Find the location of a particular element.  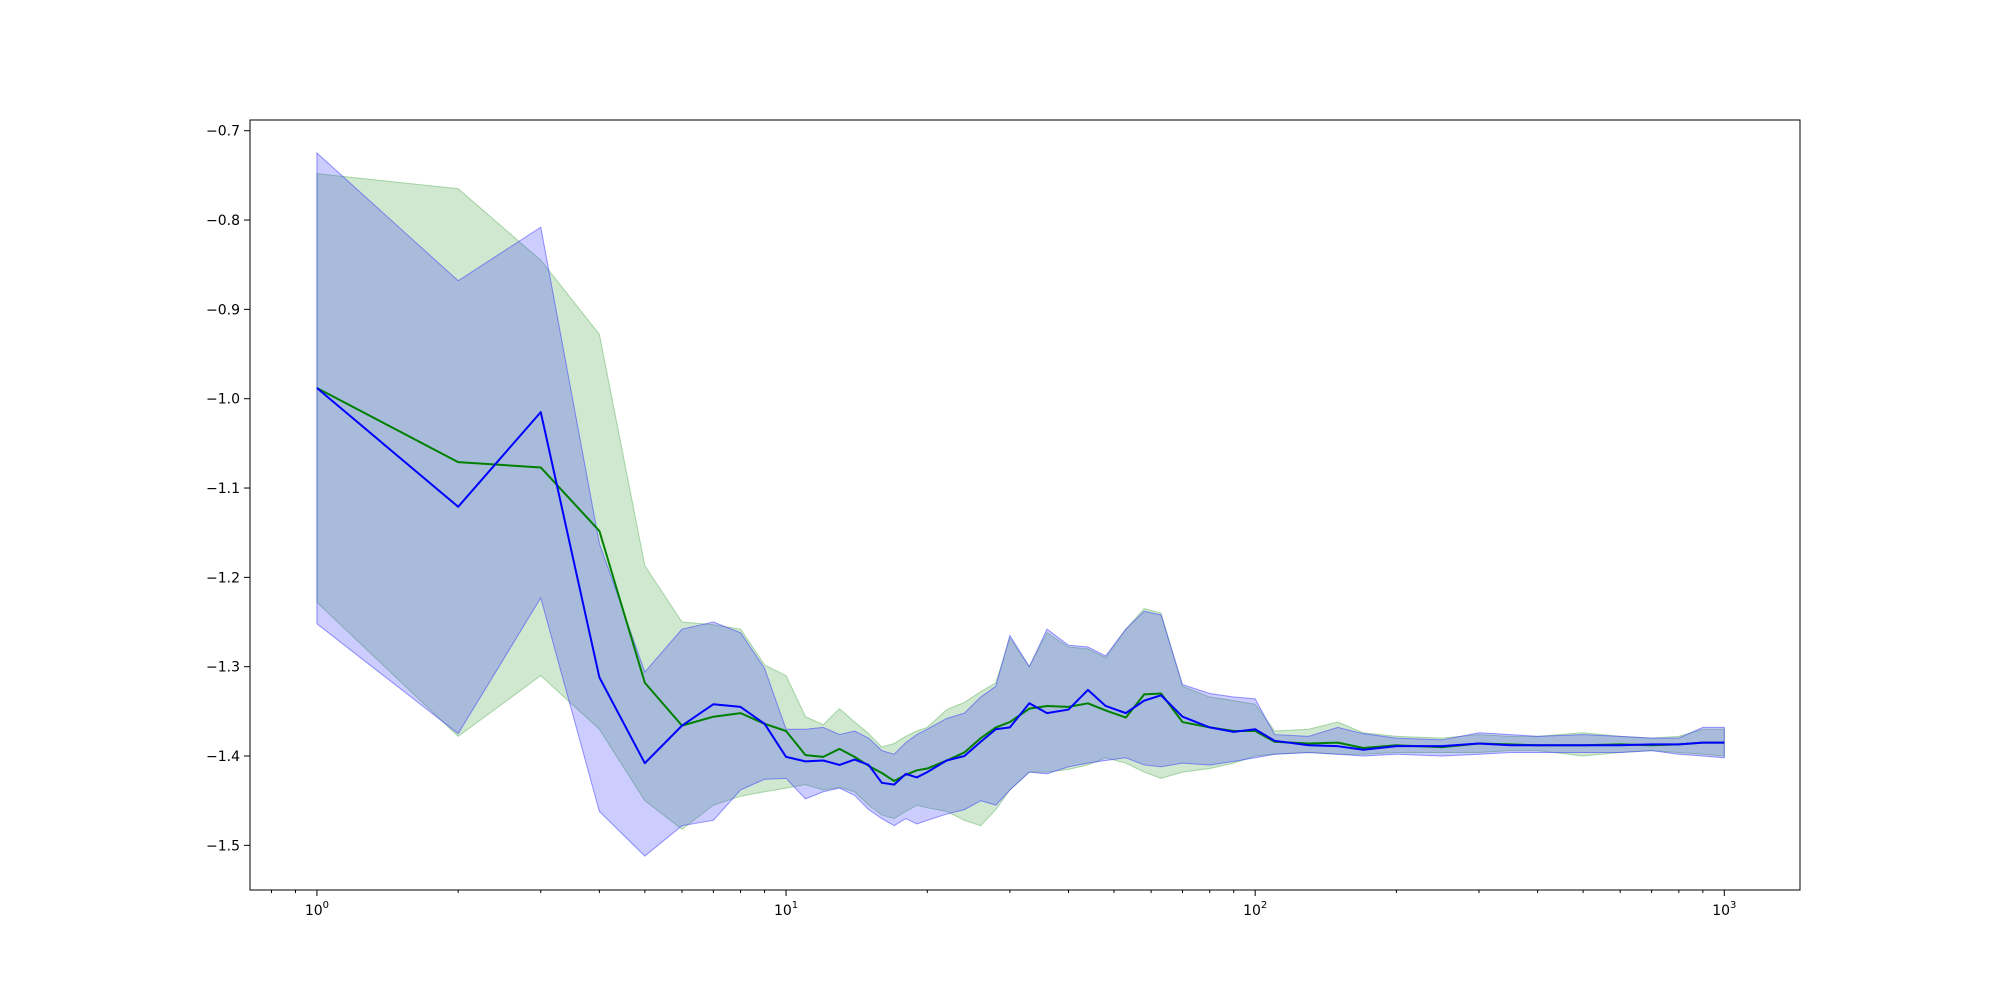

x-tick-label: 10¹ is located at coordinates (786, 909).